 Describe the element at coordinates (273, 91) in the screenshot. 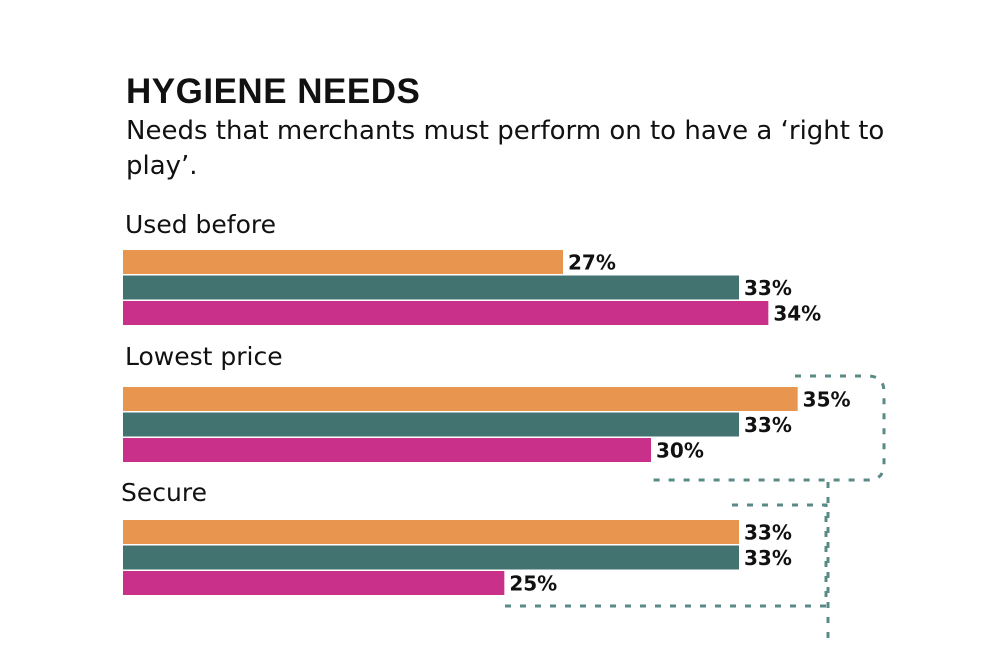

I see `chart-title: HYGIENE NEEDS` at that location.